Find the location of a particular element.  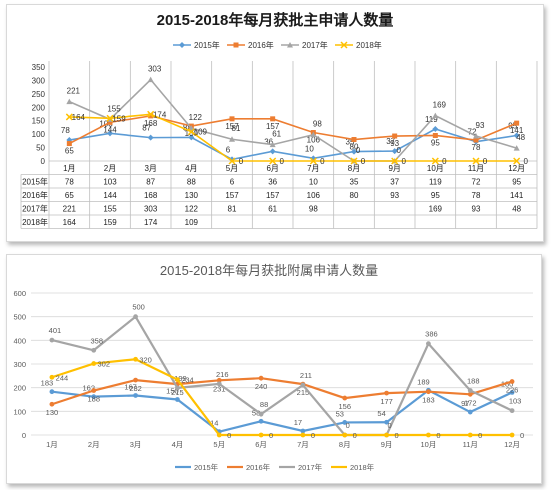

data-label: 87 is located at coordinates (146, 128).